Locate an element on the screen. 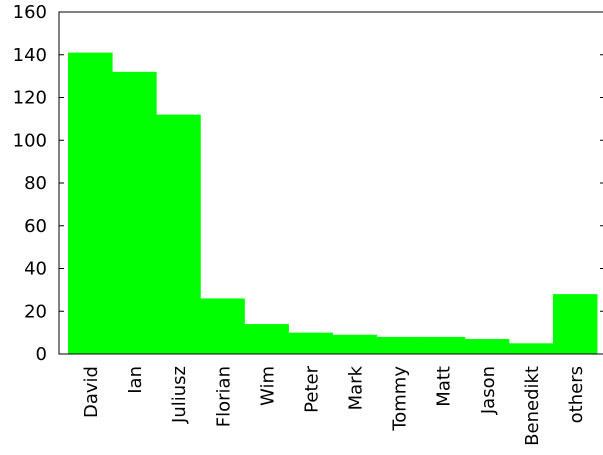  bar-matt is located at coordinates (443, 345).